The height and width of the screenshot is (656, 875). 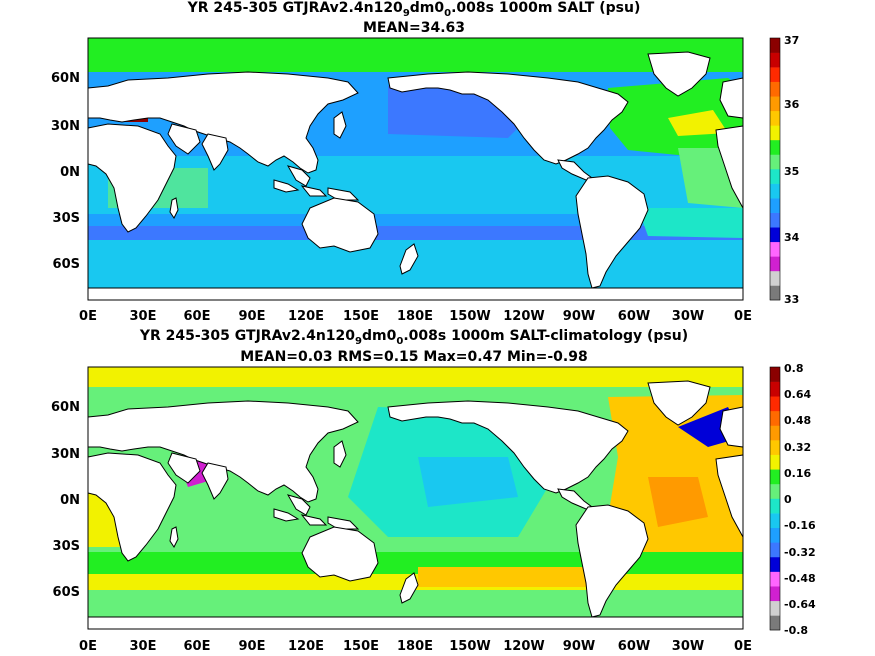 What do you see at coordinates (792, 104) in the screenshot?
I see `colorbar-tick: 36` at bounding box center [792, 104].